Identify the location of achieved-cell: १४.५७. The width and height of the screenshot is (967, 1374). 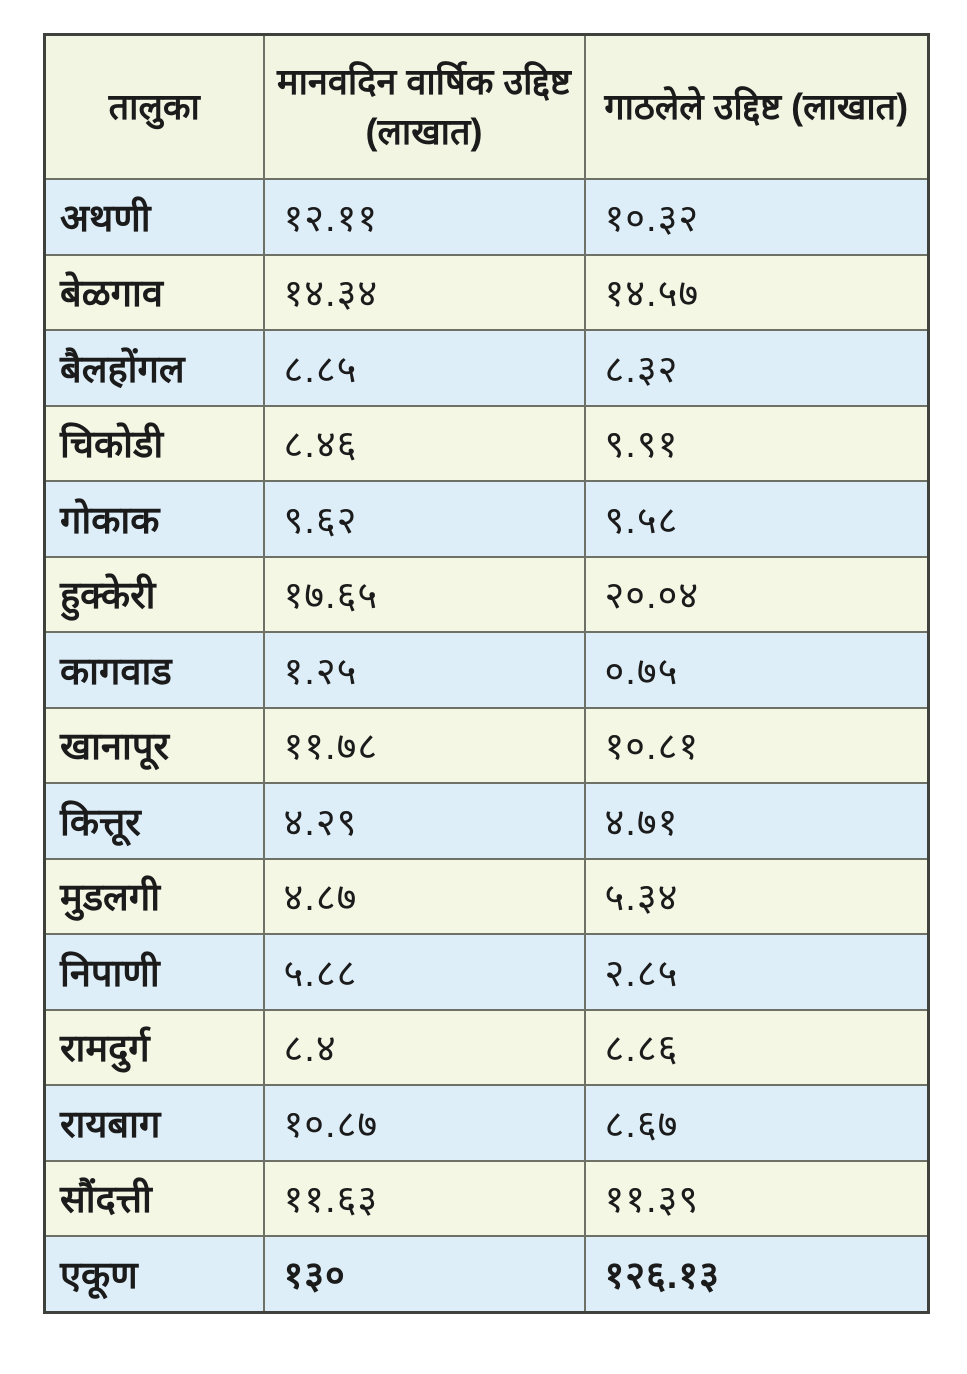
(756, 292).